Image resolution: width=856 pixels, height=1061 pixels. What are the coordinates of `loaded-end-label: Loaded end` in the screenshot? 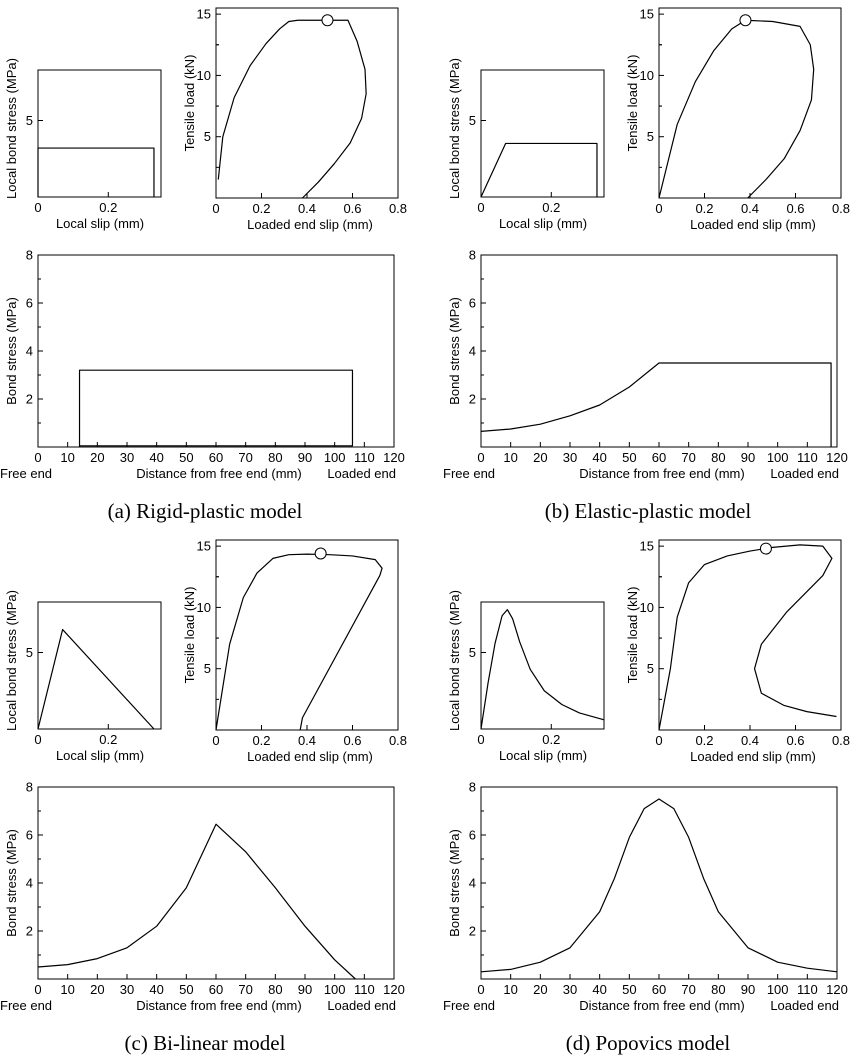 It's located at (361, 473).